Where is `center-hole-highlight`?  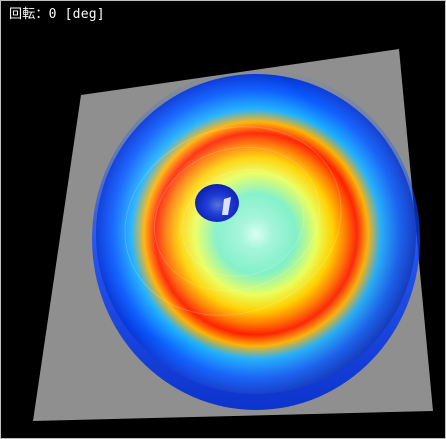 center-hole-highlight is located at coordinates (226, 206).